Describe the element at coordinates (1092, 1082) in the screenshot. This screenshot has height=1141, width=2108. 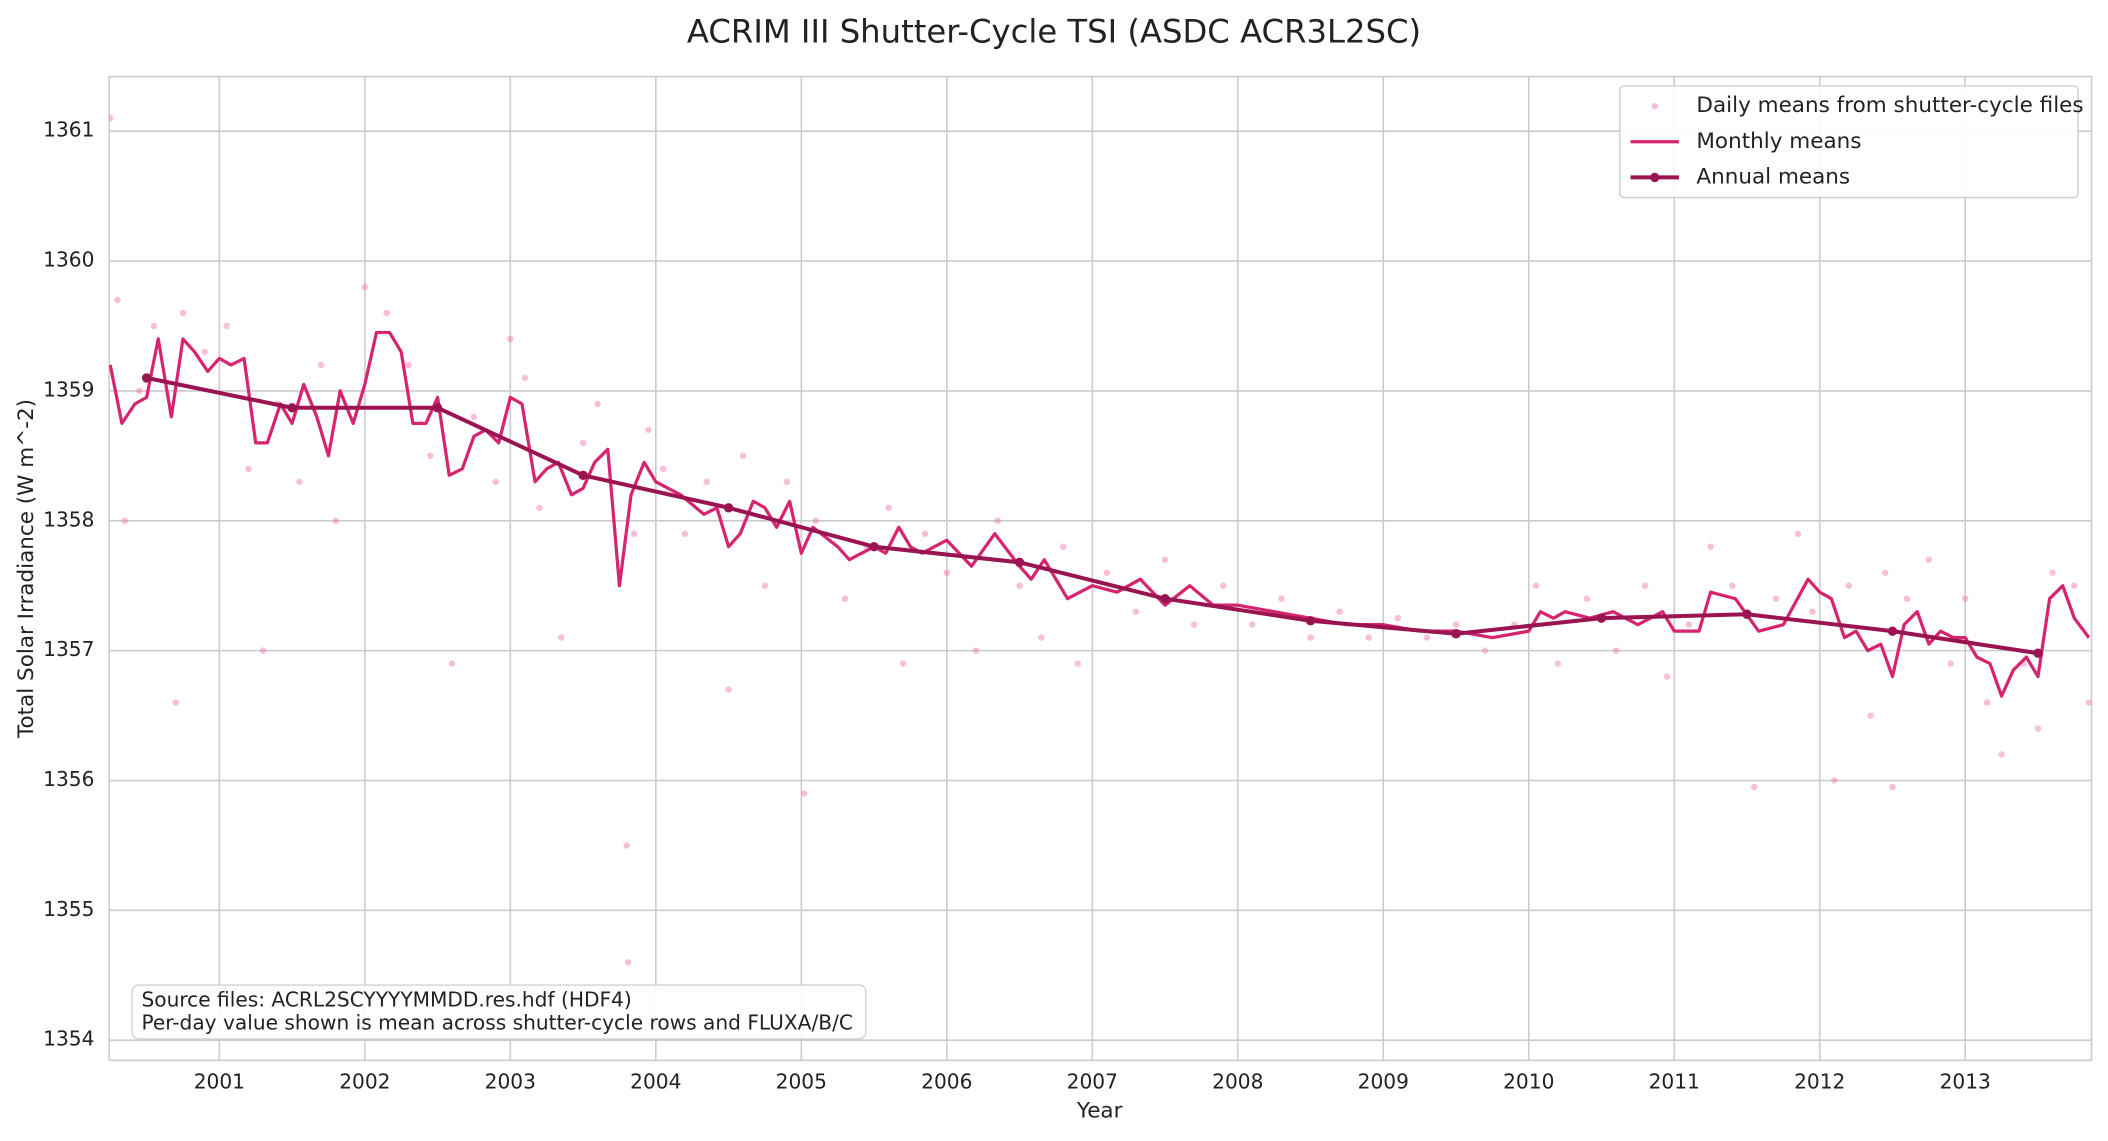
I see `x-tick-label: 2007` at that location.